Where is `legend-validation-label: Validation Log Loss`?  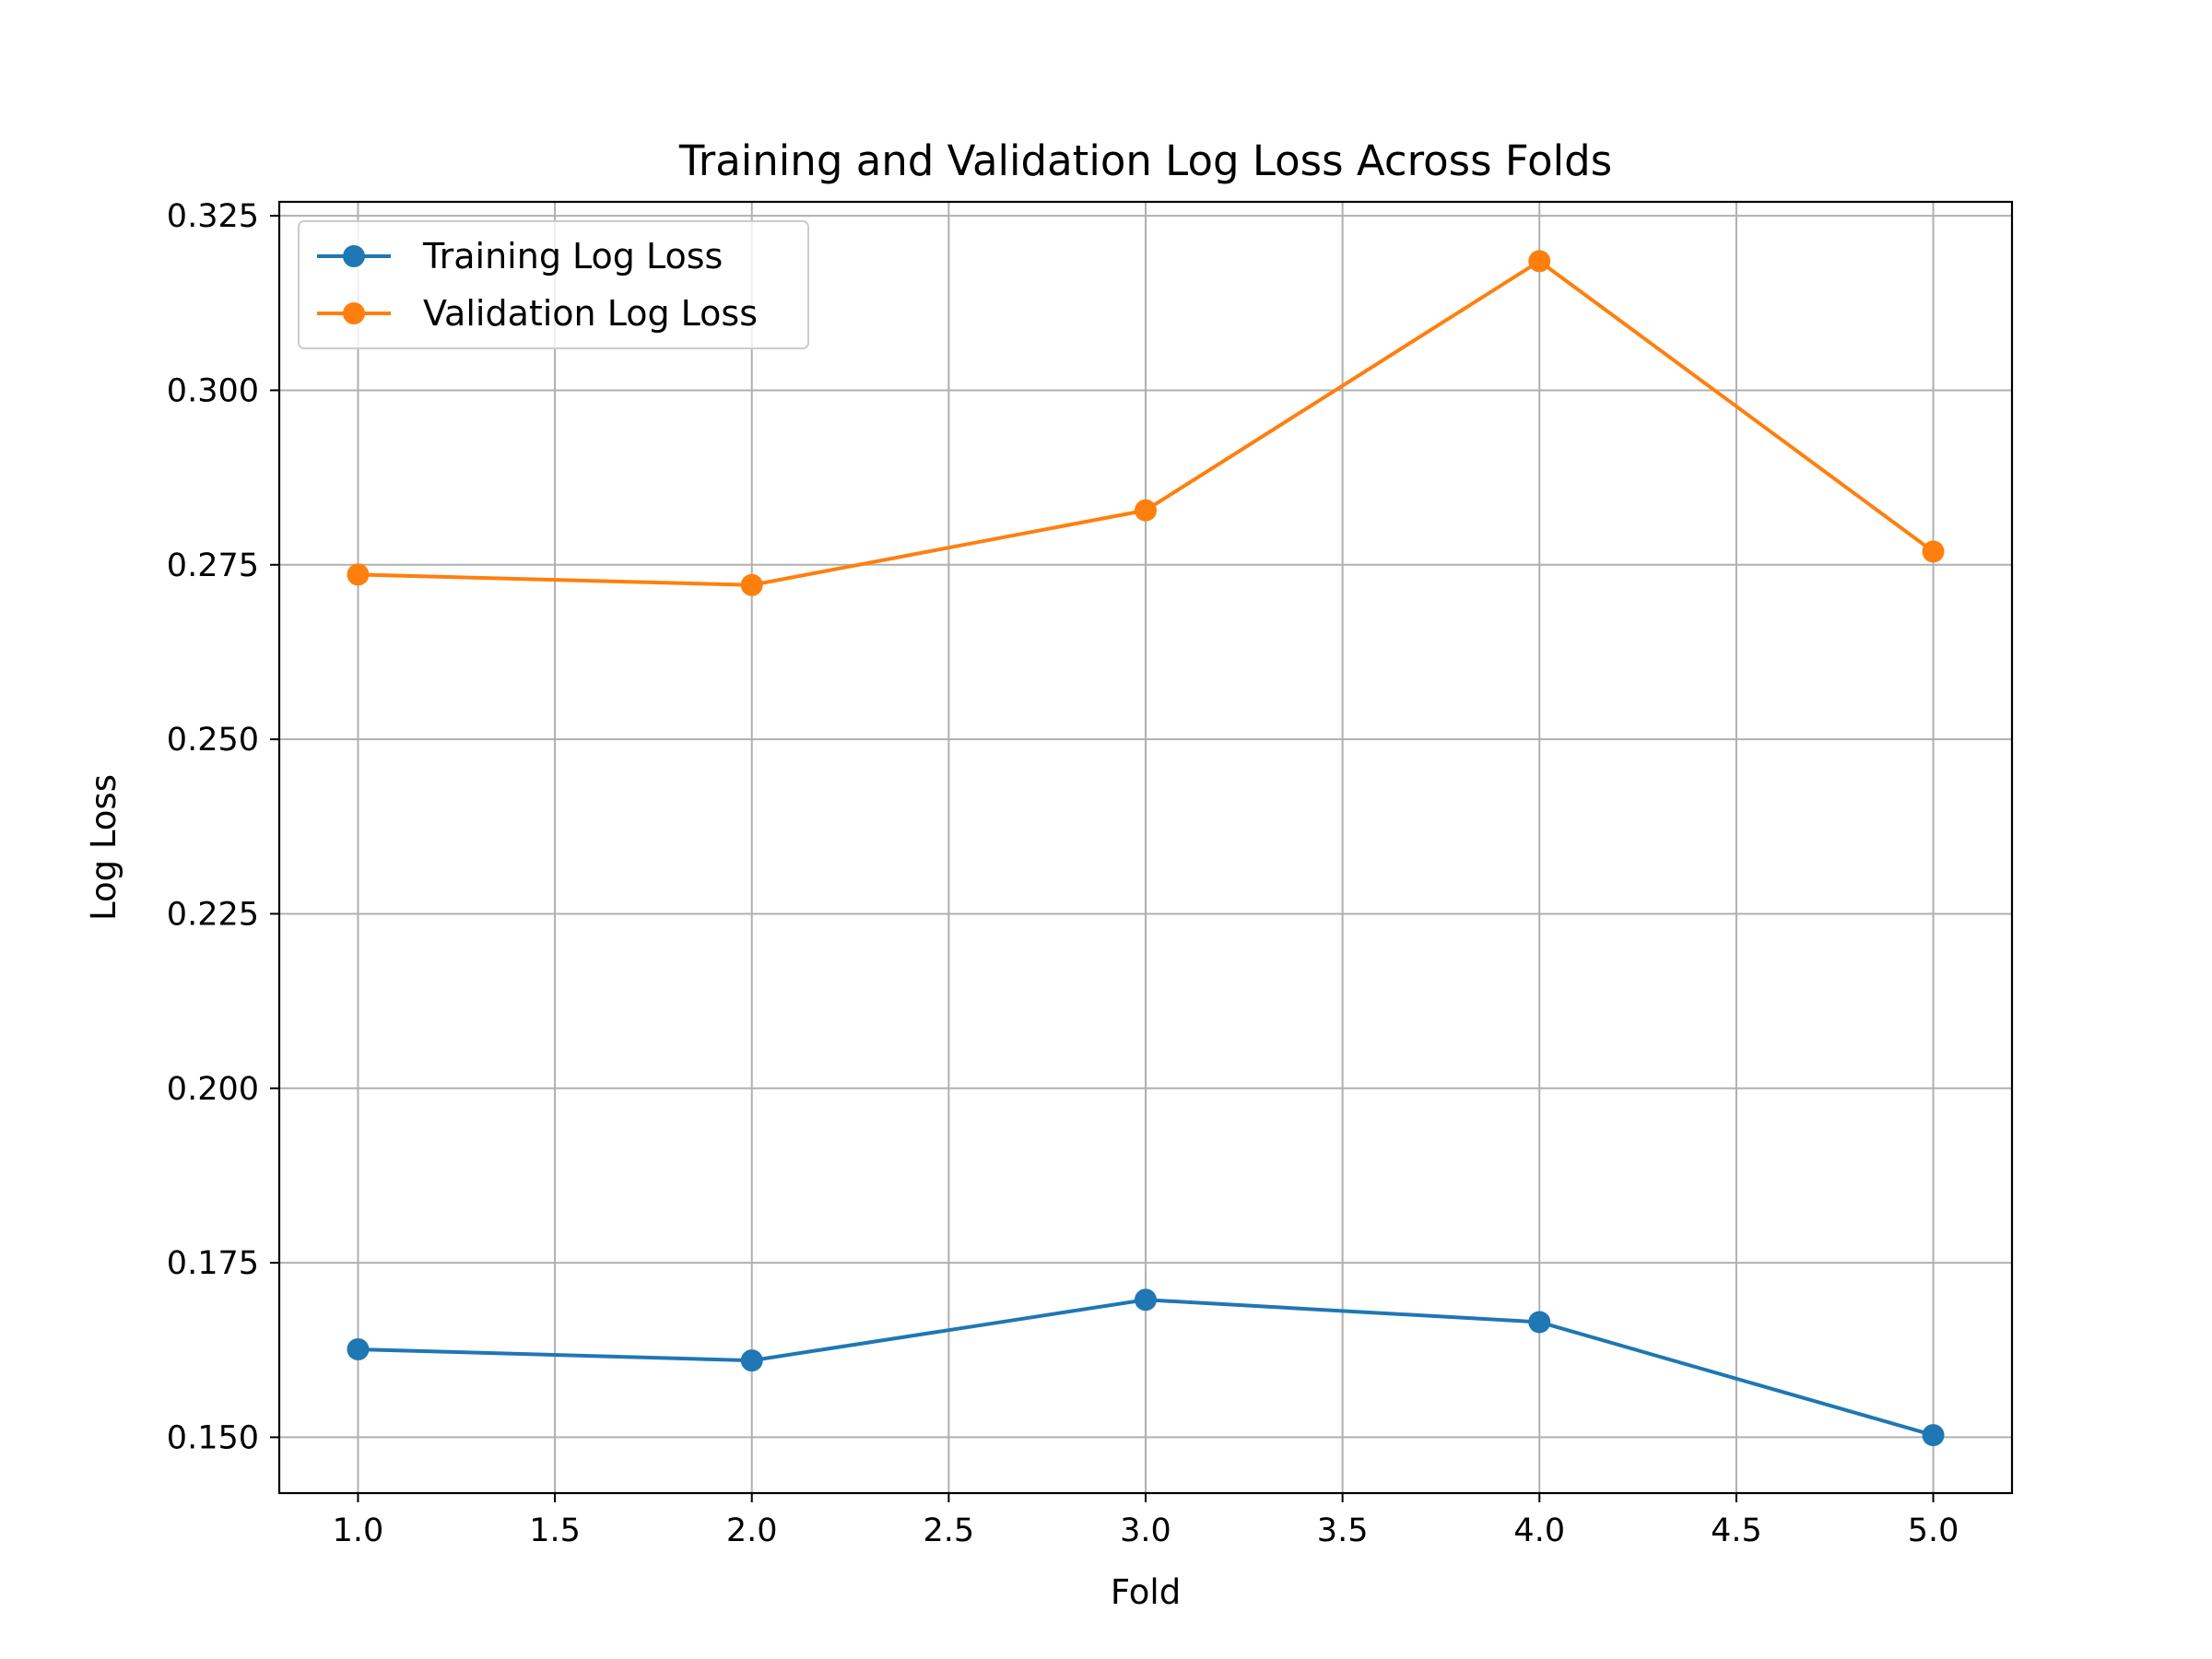
legend-validation-label: Validation Log Loss is located at coordinates (590, 313).